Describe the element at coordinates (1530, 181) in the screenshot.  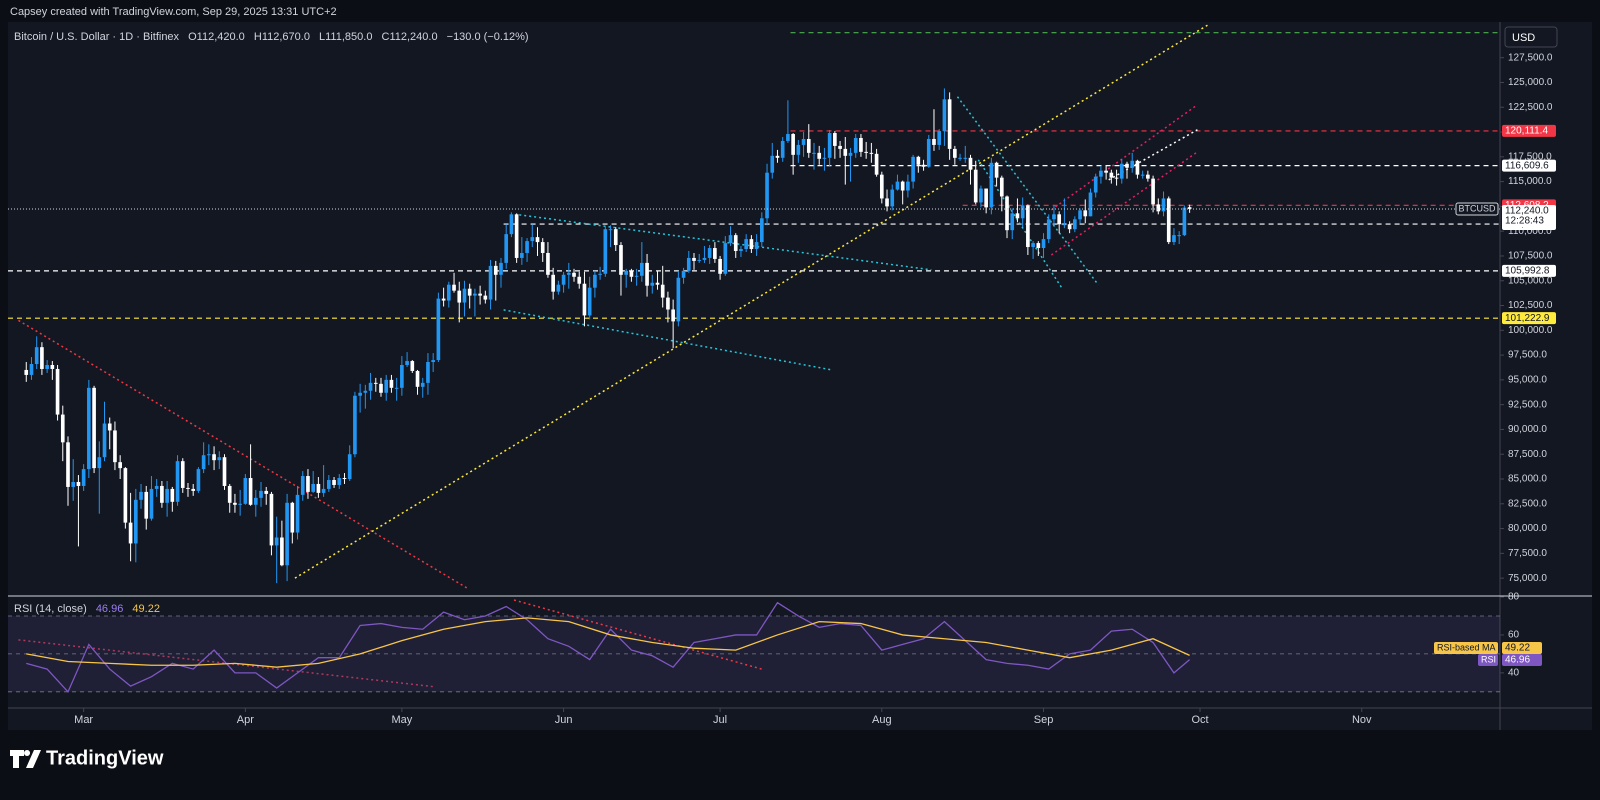
I see `y-tick-label: 115,000.0` at that location.